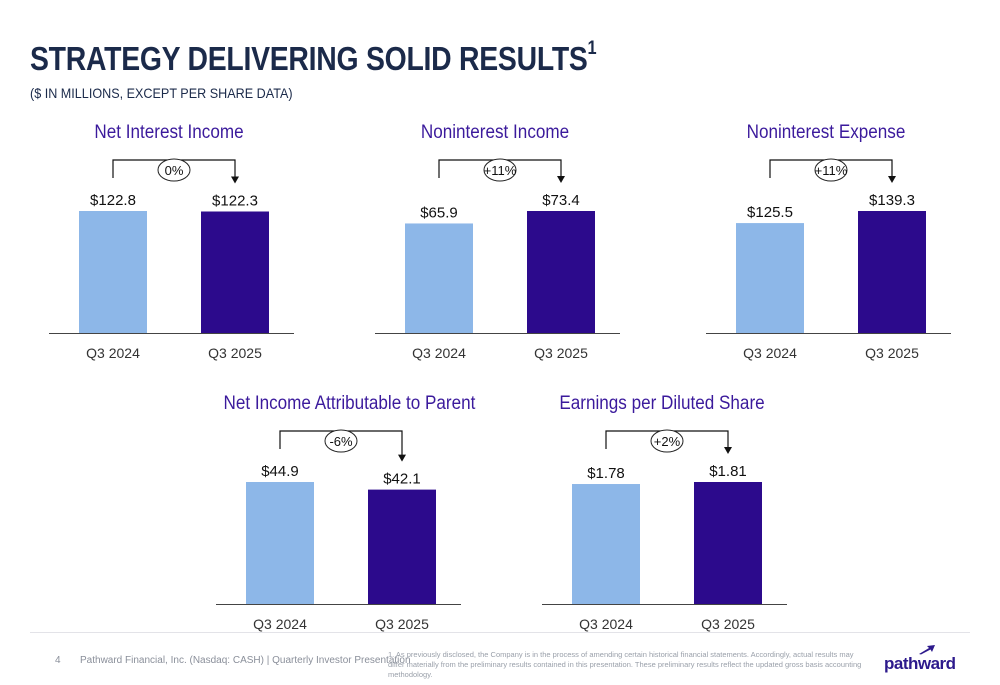 This screenshot has height=685, width=1000. I want to click on chart-canvas: $1.78 Q3 2024 $1.81 Q3 2025 +2%, so click(664, 530).